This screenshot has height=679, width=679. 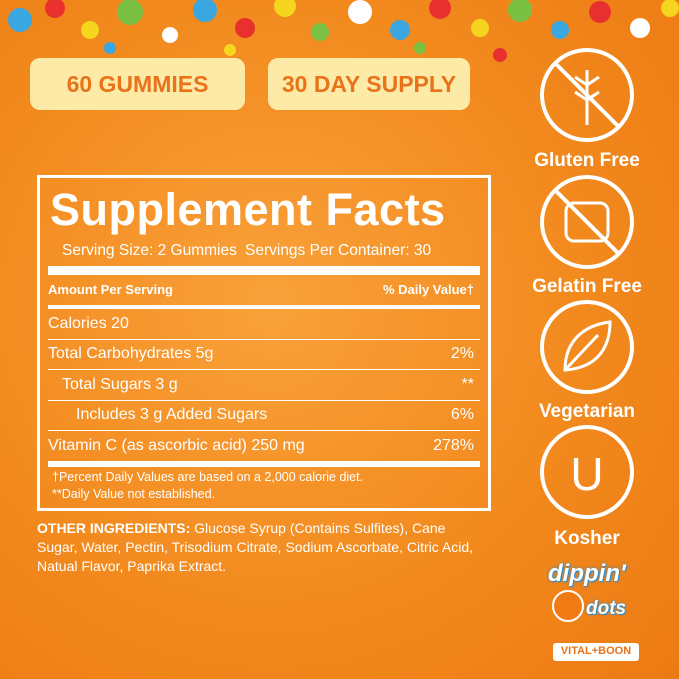 I want to click on claim: Gelatin Free, so click(x=587, y=286).